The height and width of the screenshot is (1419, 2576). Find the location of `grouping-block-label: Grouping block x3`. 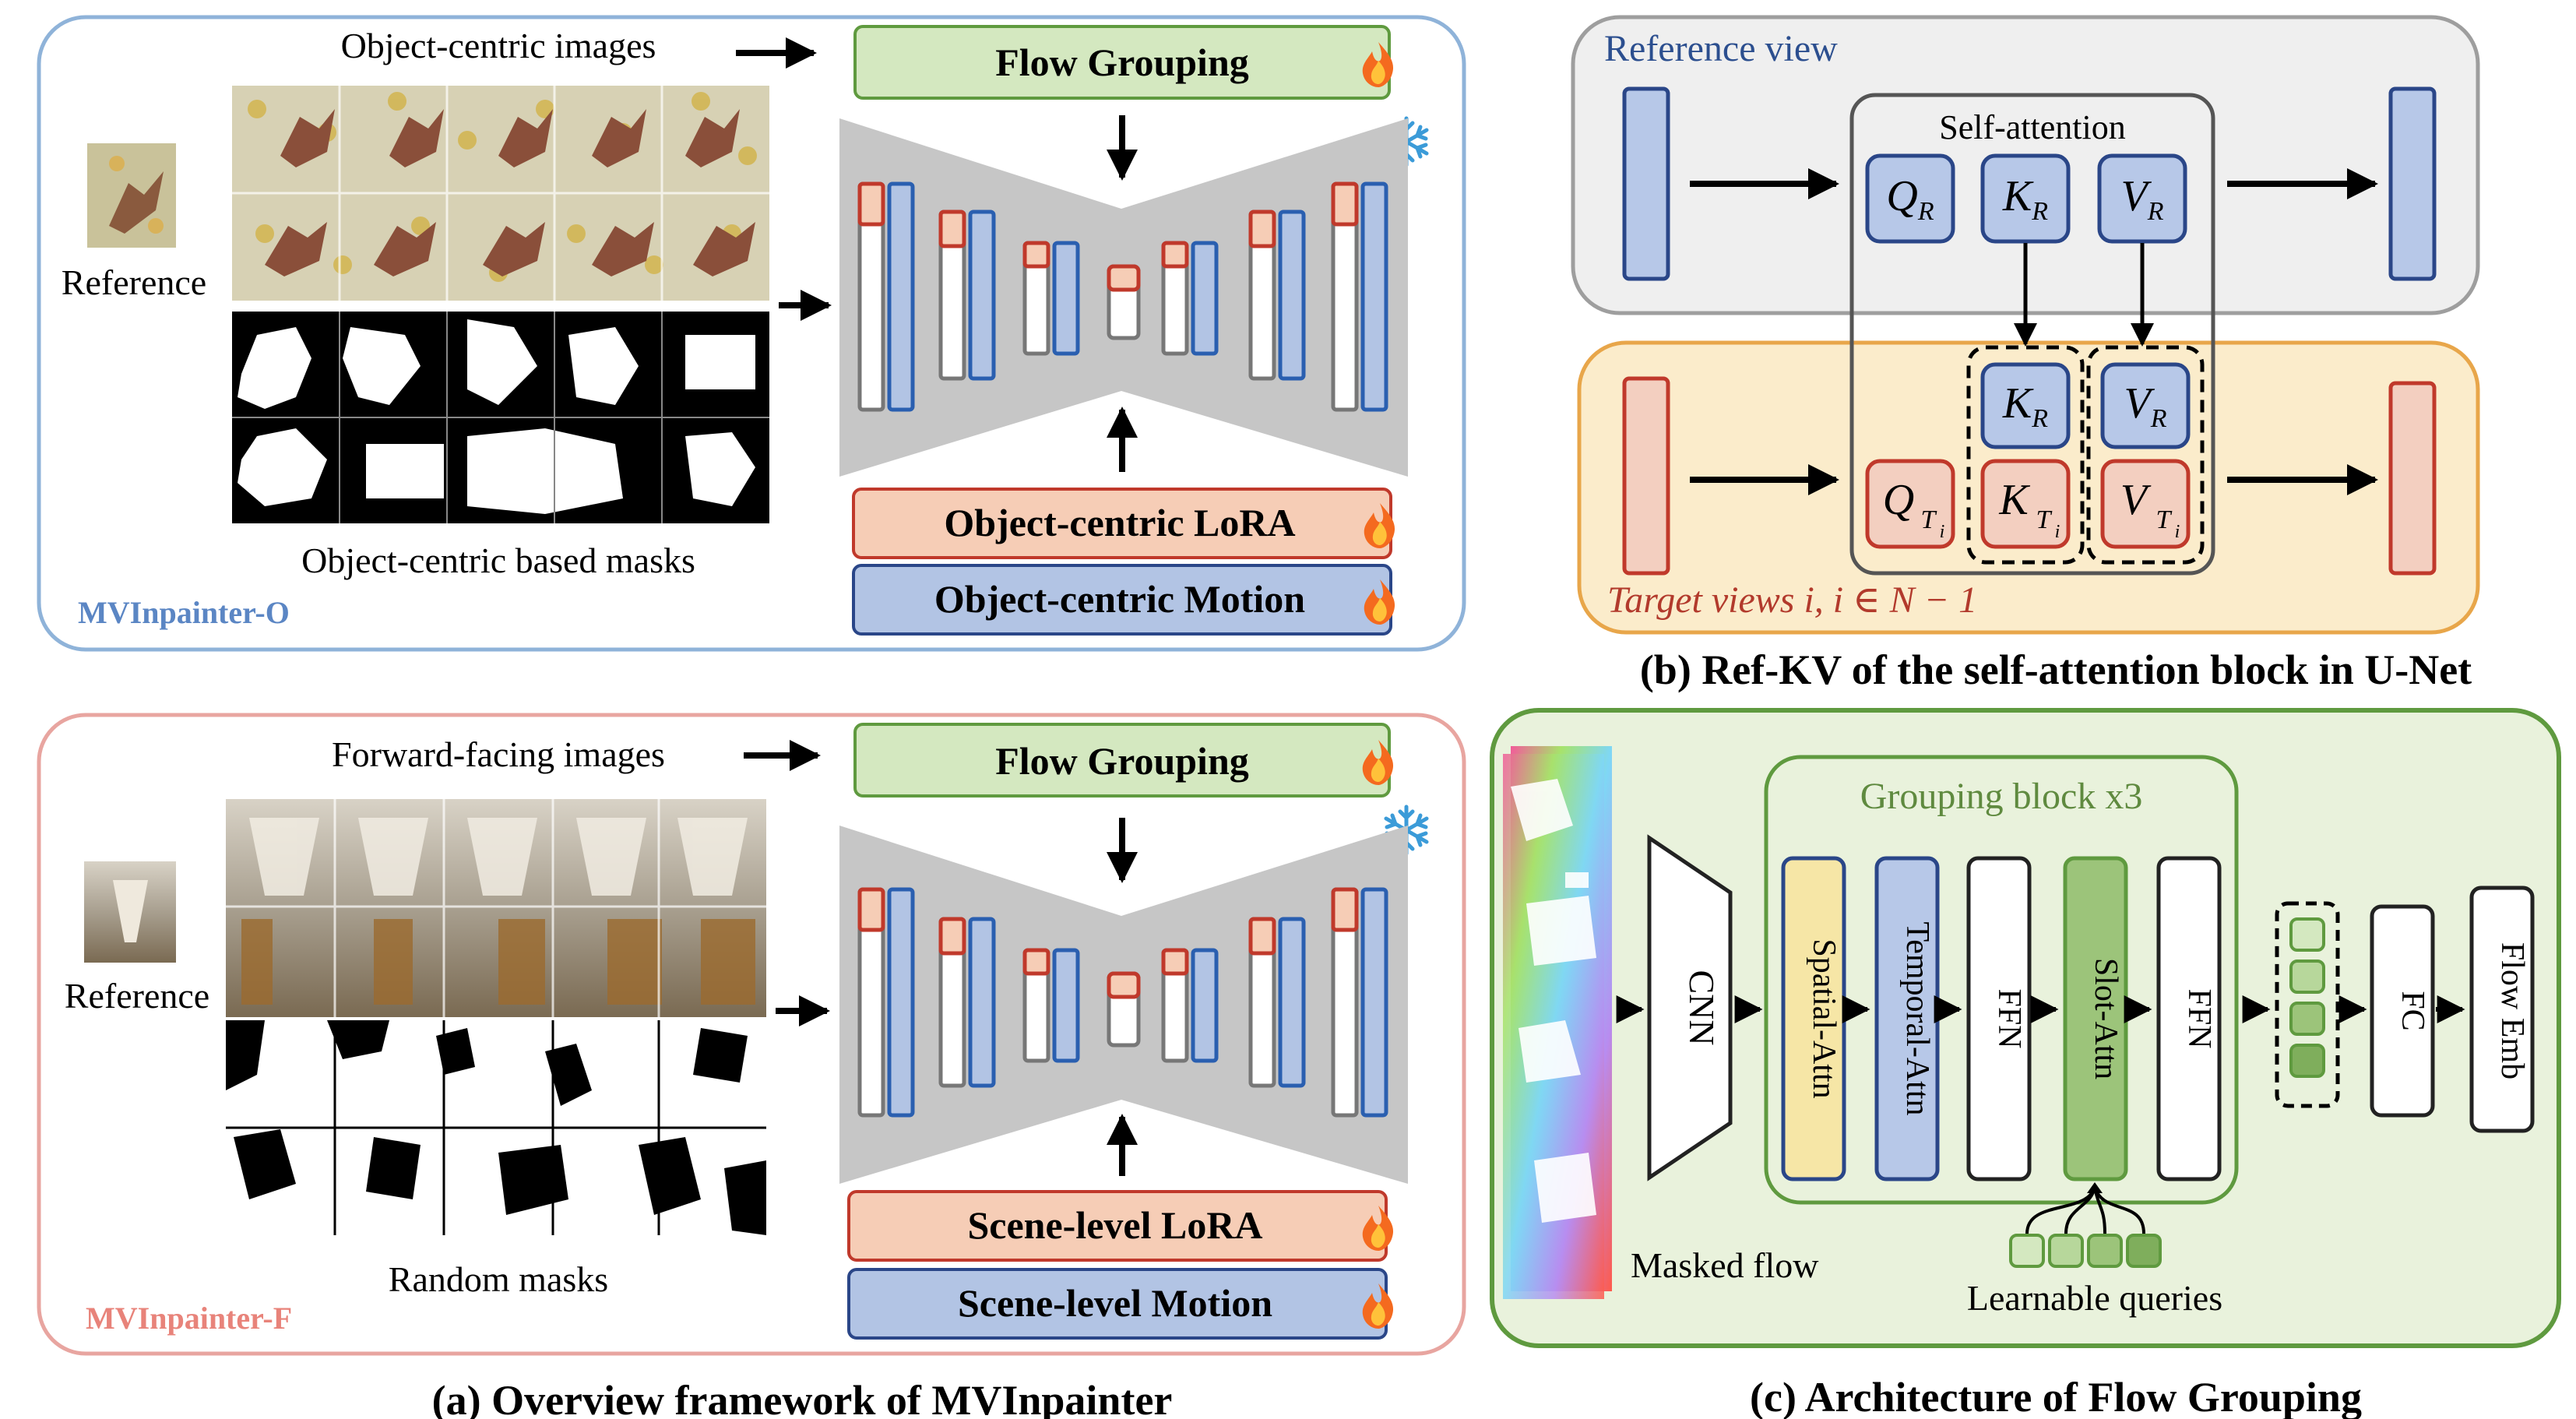

grouping-block-label: Grouping block x3 is located at coordinates (2001, 796).